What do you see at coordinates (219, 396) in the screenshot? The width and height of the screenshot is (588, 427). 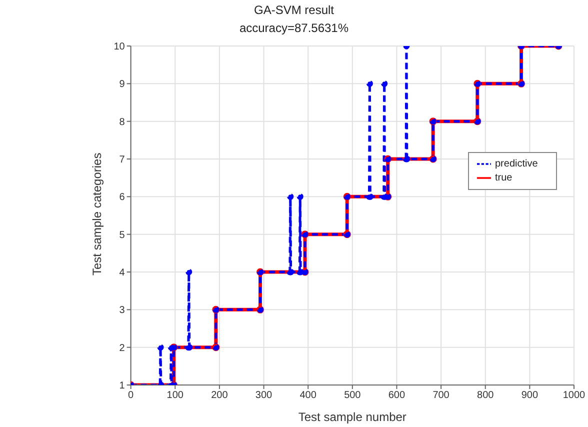 I see `x-tick-label: 200` at bounding box center [219, 396].